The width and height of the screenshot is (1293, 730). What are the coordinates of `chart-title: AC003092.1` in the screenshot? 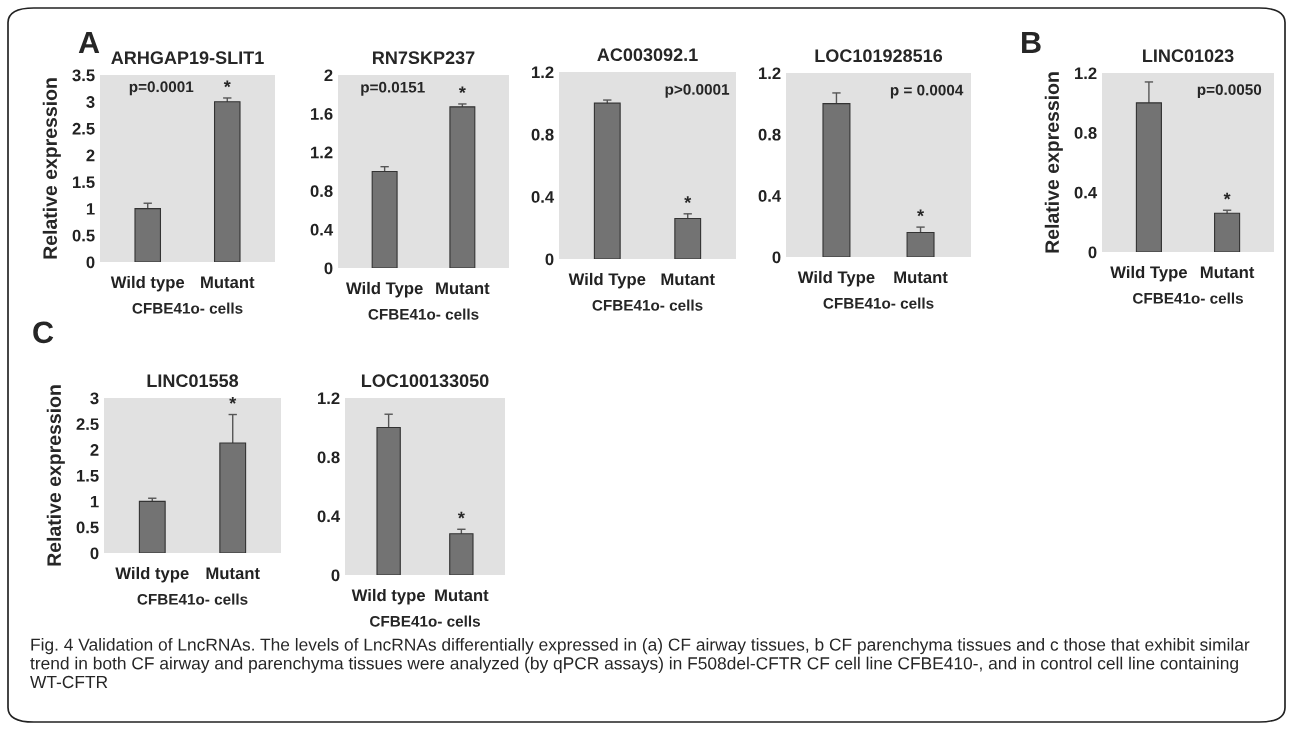 It's located at (647, 55).